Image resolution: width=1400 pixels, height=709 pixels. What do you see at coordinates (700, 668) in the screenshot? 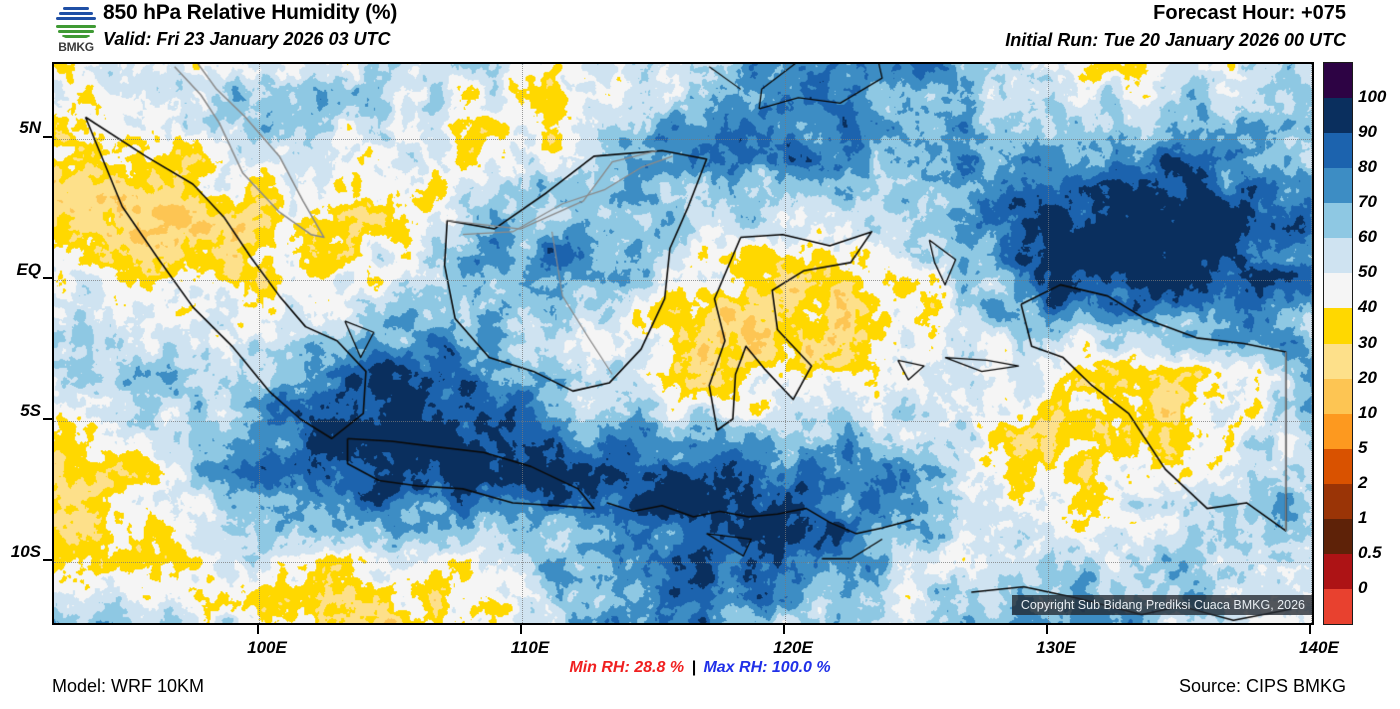
I see `min-max-rh-readout: Min RH: 28.8 % | Max RH: 100.0 %` at bounding box center [700, 668].